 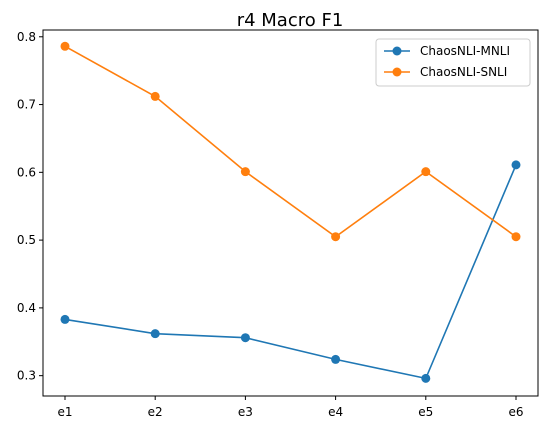 What do you see at coordinates (245, 338) in the screenshot?
I see `data-point-1-e3` at bounding box center [245, 338].